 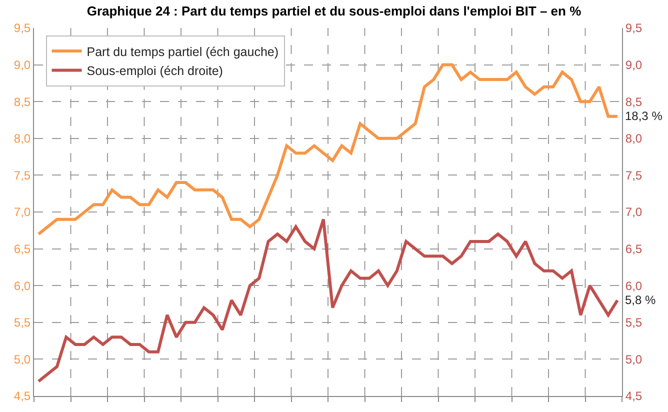 What do you see at coordinates (334, 10) in the screenshot?
I see `chart-title: Graphique 24 : Part du temps partiel et du sous-emploi dans l'emploi BIT – en %` at bounding box center [334, 10].